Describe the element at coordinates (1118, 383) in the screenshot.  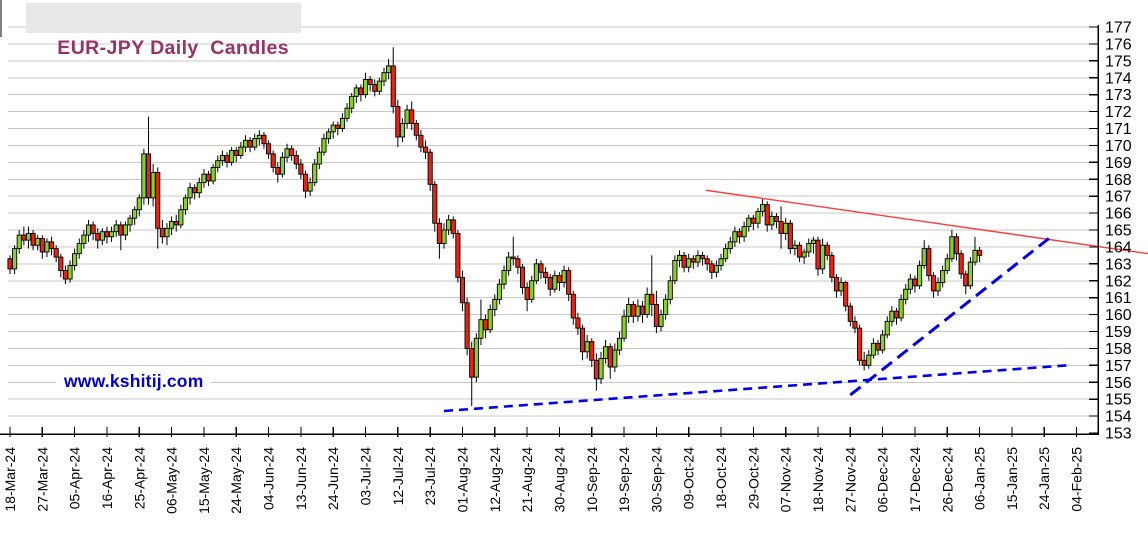
I see `svg-text: 156` at that location.